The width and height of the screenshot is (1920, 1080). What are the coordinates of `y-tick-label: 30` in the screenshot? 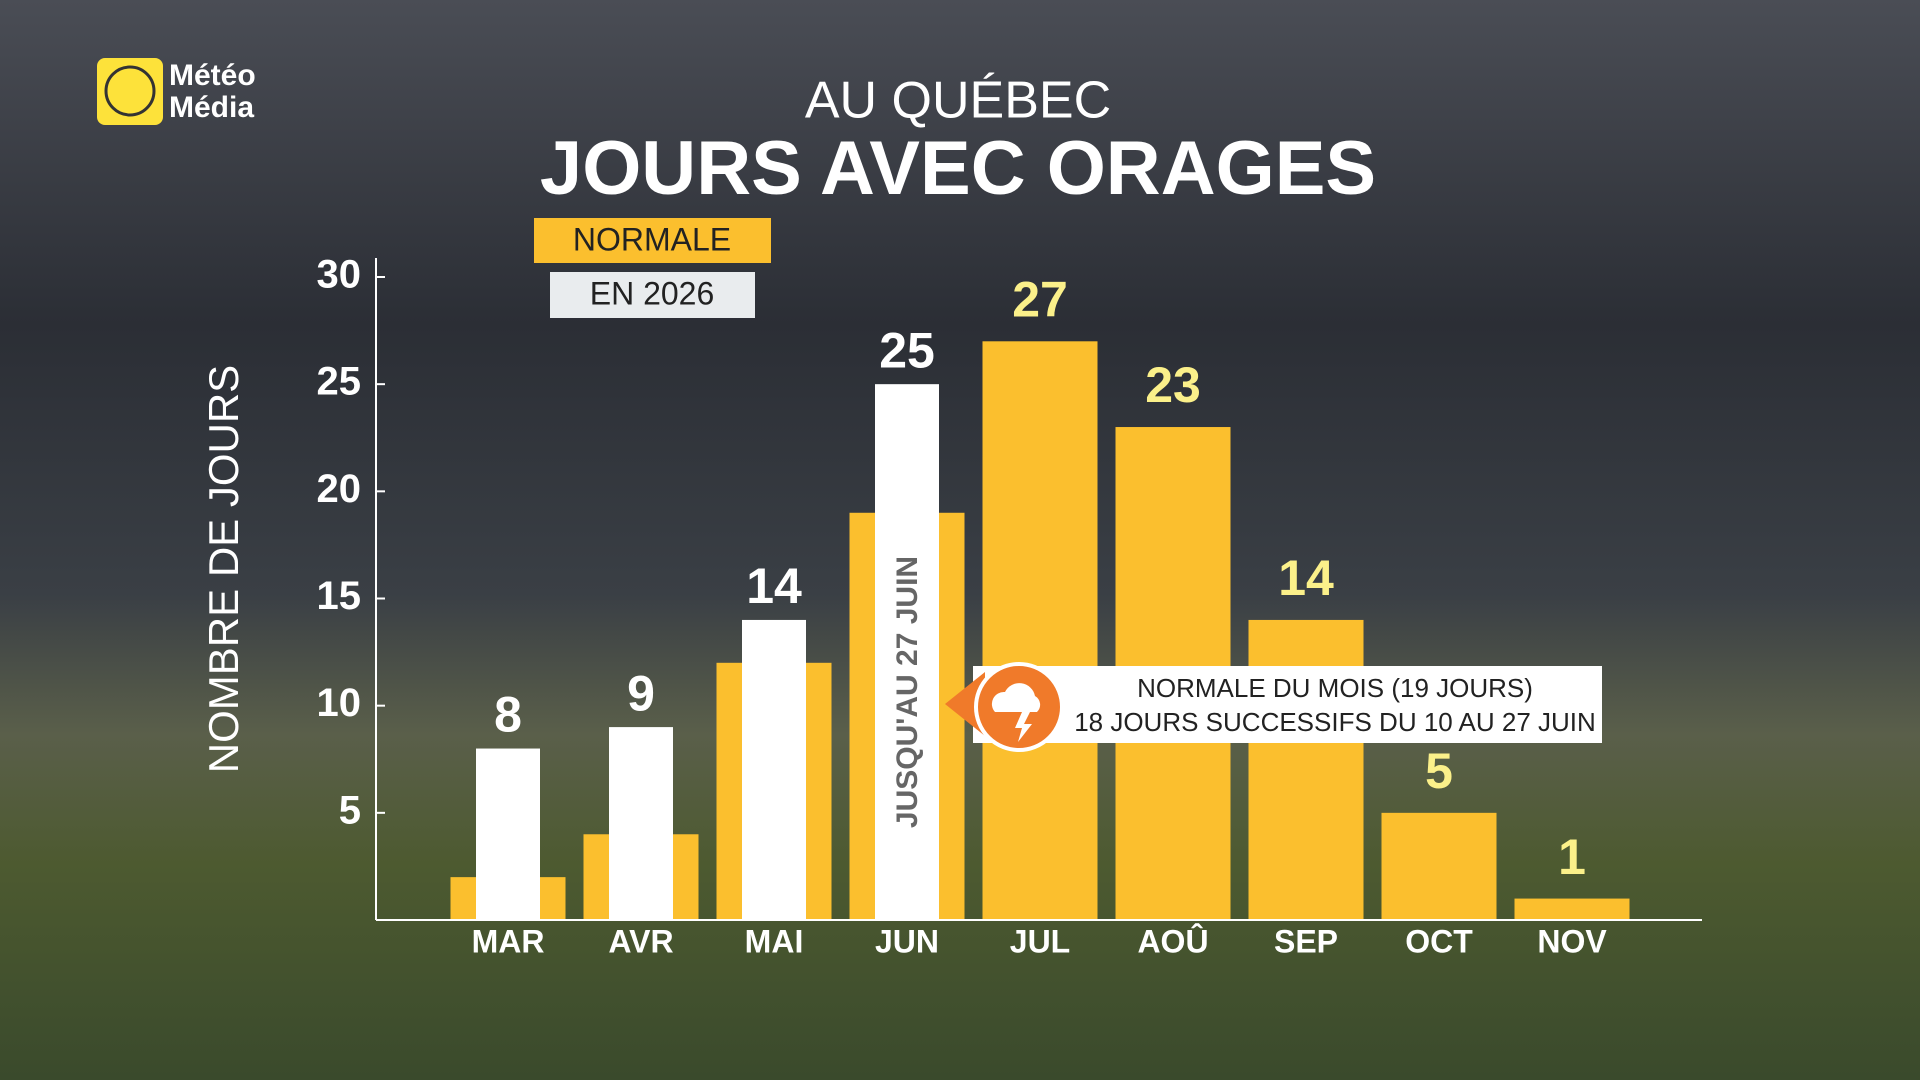 It's located at (339, 275).